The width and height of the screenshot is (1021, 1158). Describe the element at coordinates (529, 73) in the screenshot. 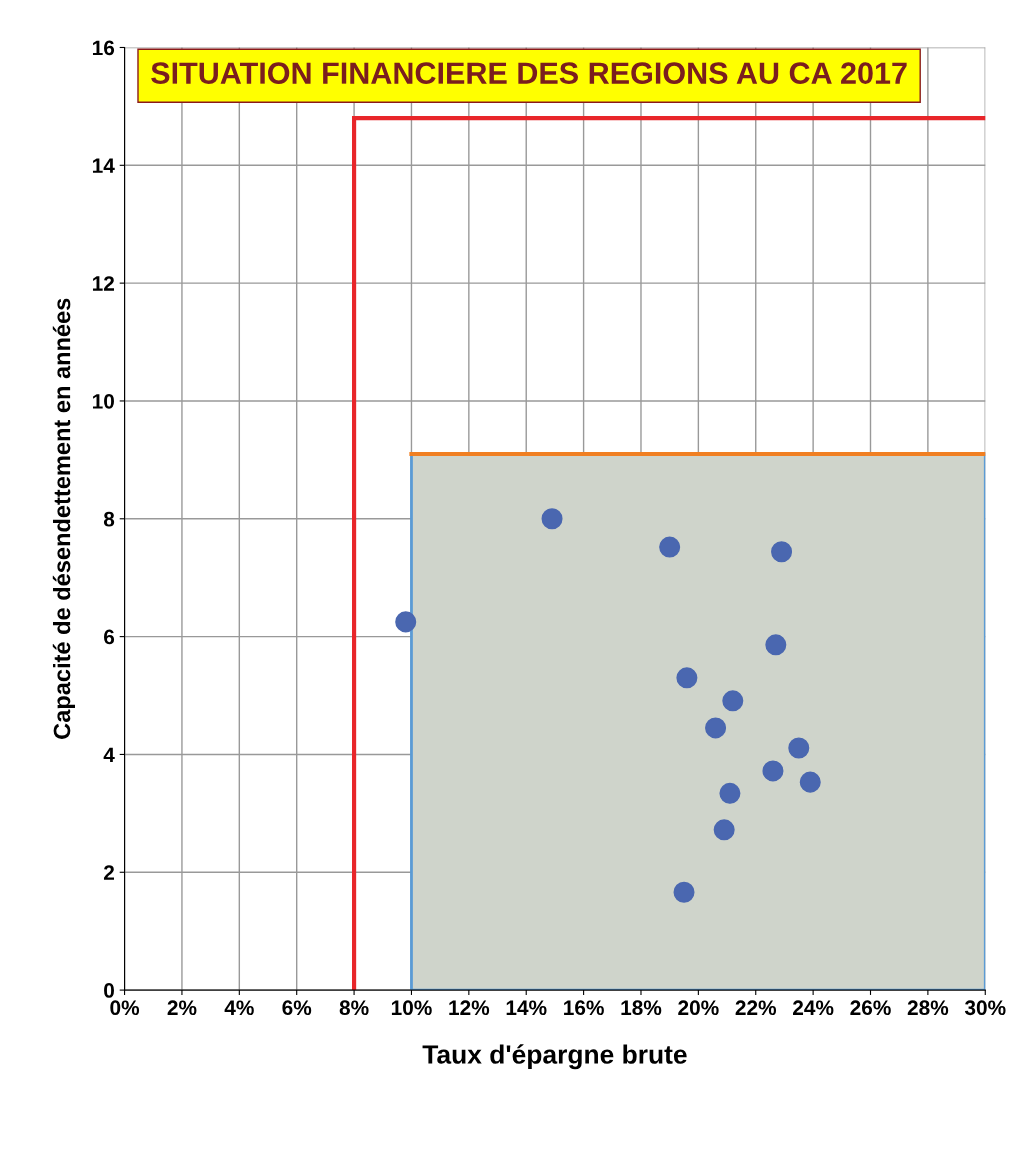

I see `chart-title: SITUATION FINANCIERE DES REGIONS AU CA 2017` at that location.